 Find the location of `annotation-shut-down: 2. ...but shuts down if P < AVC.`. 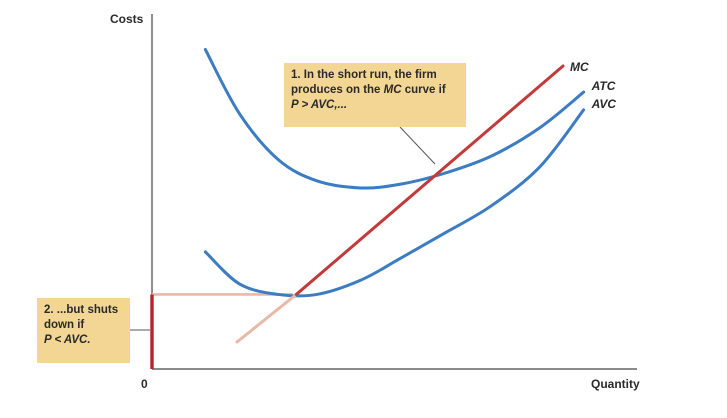

annotation-shut-down: 2. ...but shuts down if P < AVC. is located at coordinates (83, 330).